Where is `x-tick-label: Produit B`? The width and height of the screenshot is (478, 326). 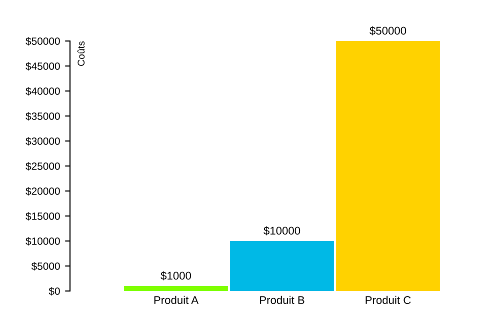
x-tick-label: Produit B is located at coordinates (282, 300).